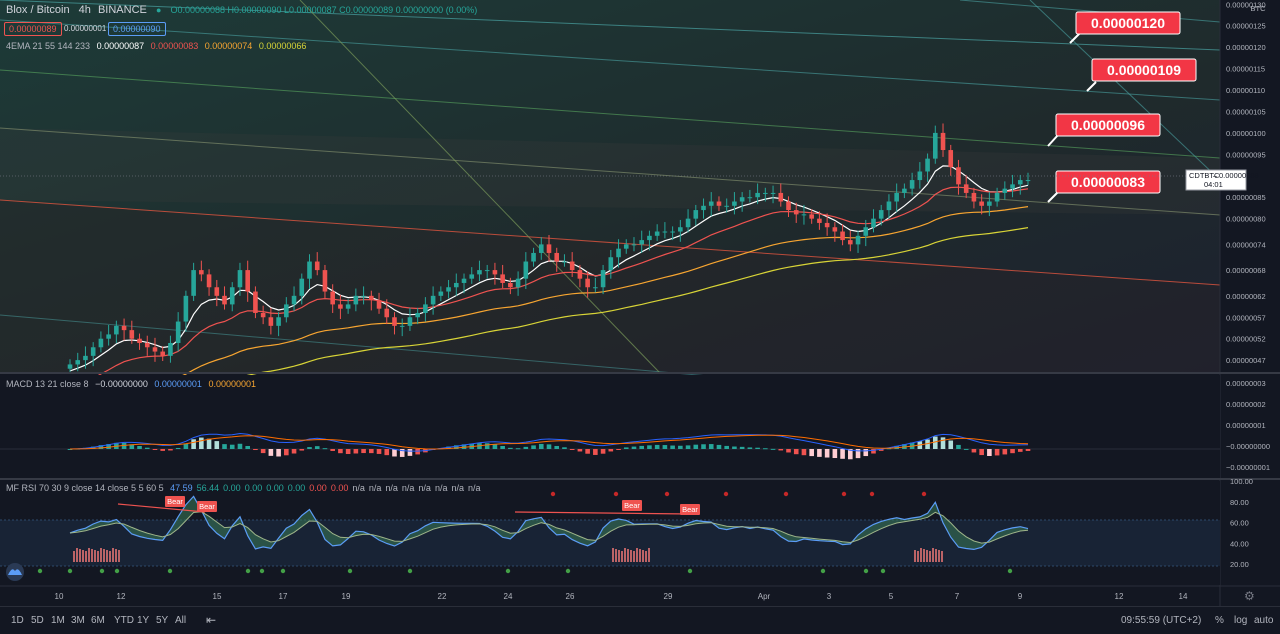 This screenshot has height=634, width=1280. I want to click on buy-button: 0.00000090, so click(137, 29).